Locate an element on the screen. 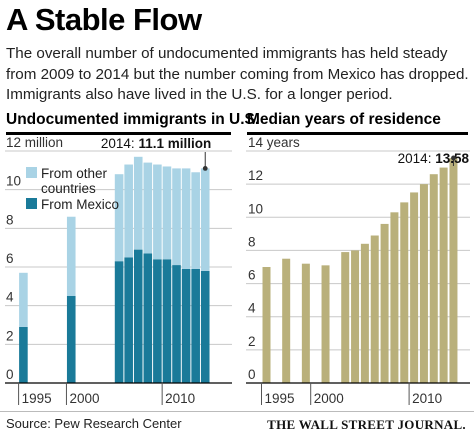 The height and width of the screenshot is (436, 474). left-y-tick-label: 12 million is located at coordinates (34, 142).